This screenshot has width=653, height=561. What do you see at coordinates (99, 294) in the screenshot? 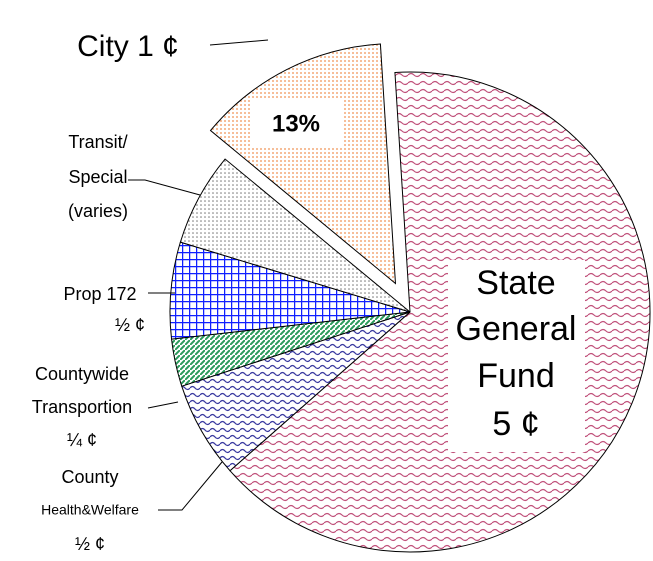
I see `slice-label: Prop 172` at bounding box center [99, 294].